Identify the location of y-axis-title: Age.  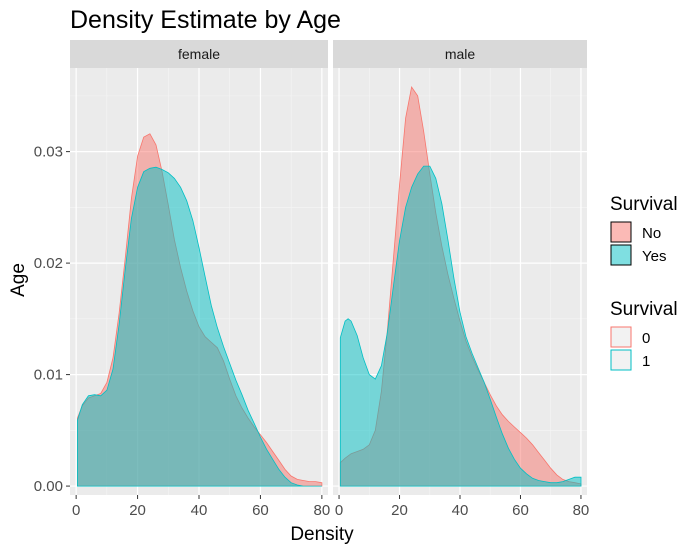
(18, 280).